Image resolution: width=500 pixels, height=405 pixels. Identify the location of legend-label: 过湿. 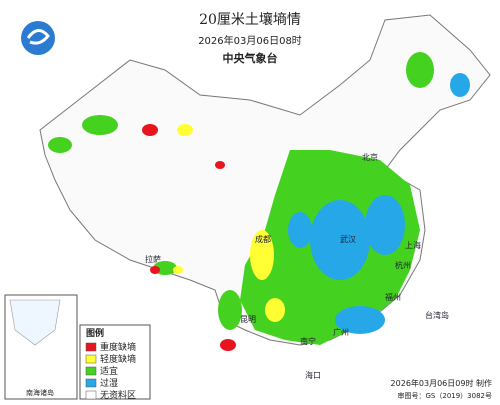
(109, 383).